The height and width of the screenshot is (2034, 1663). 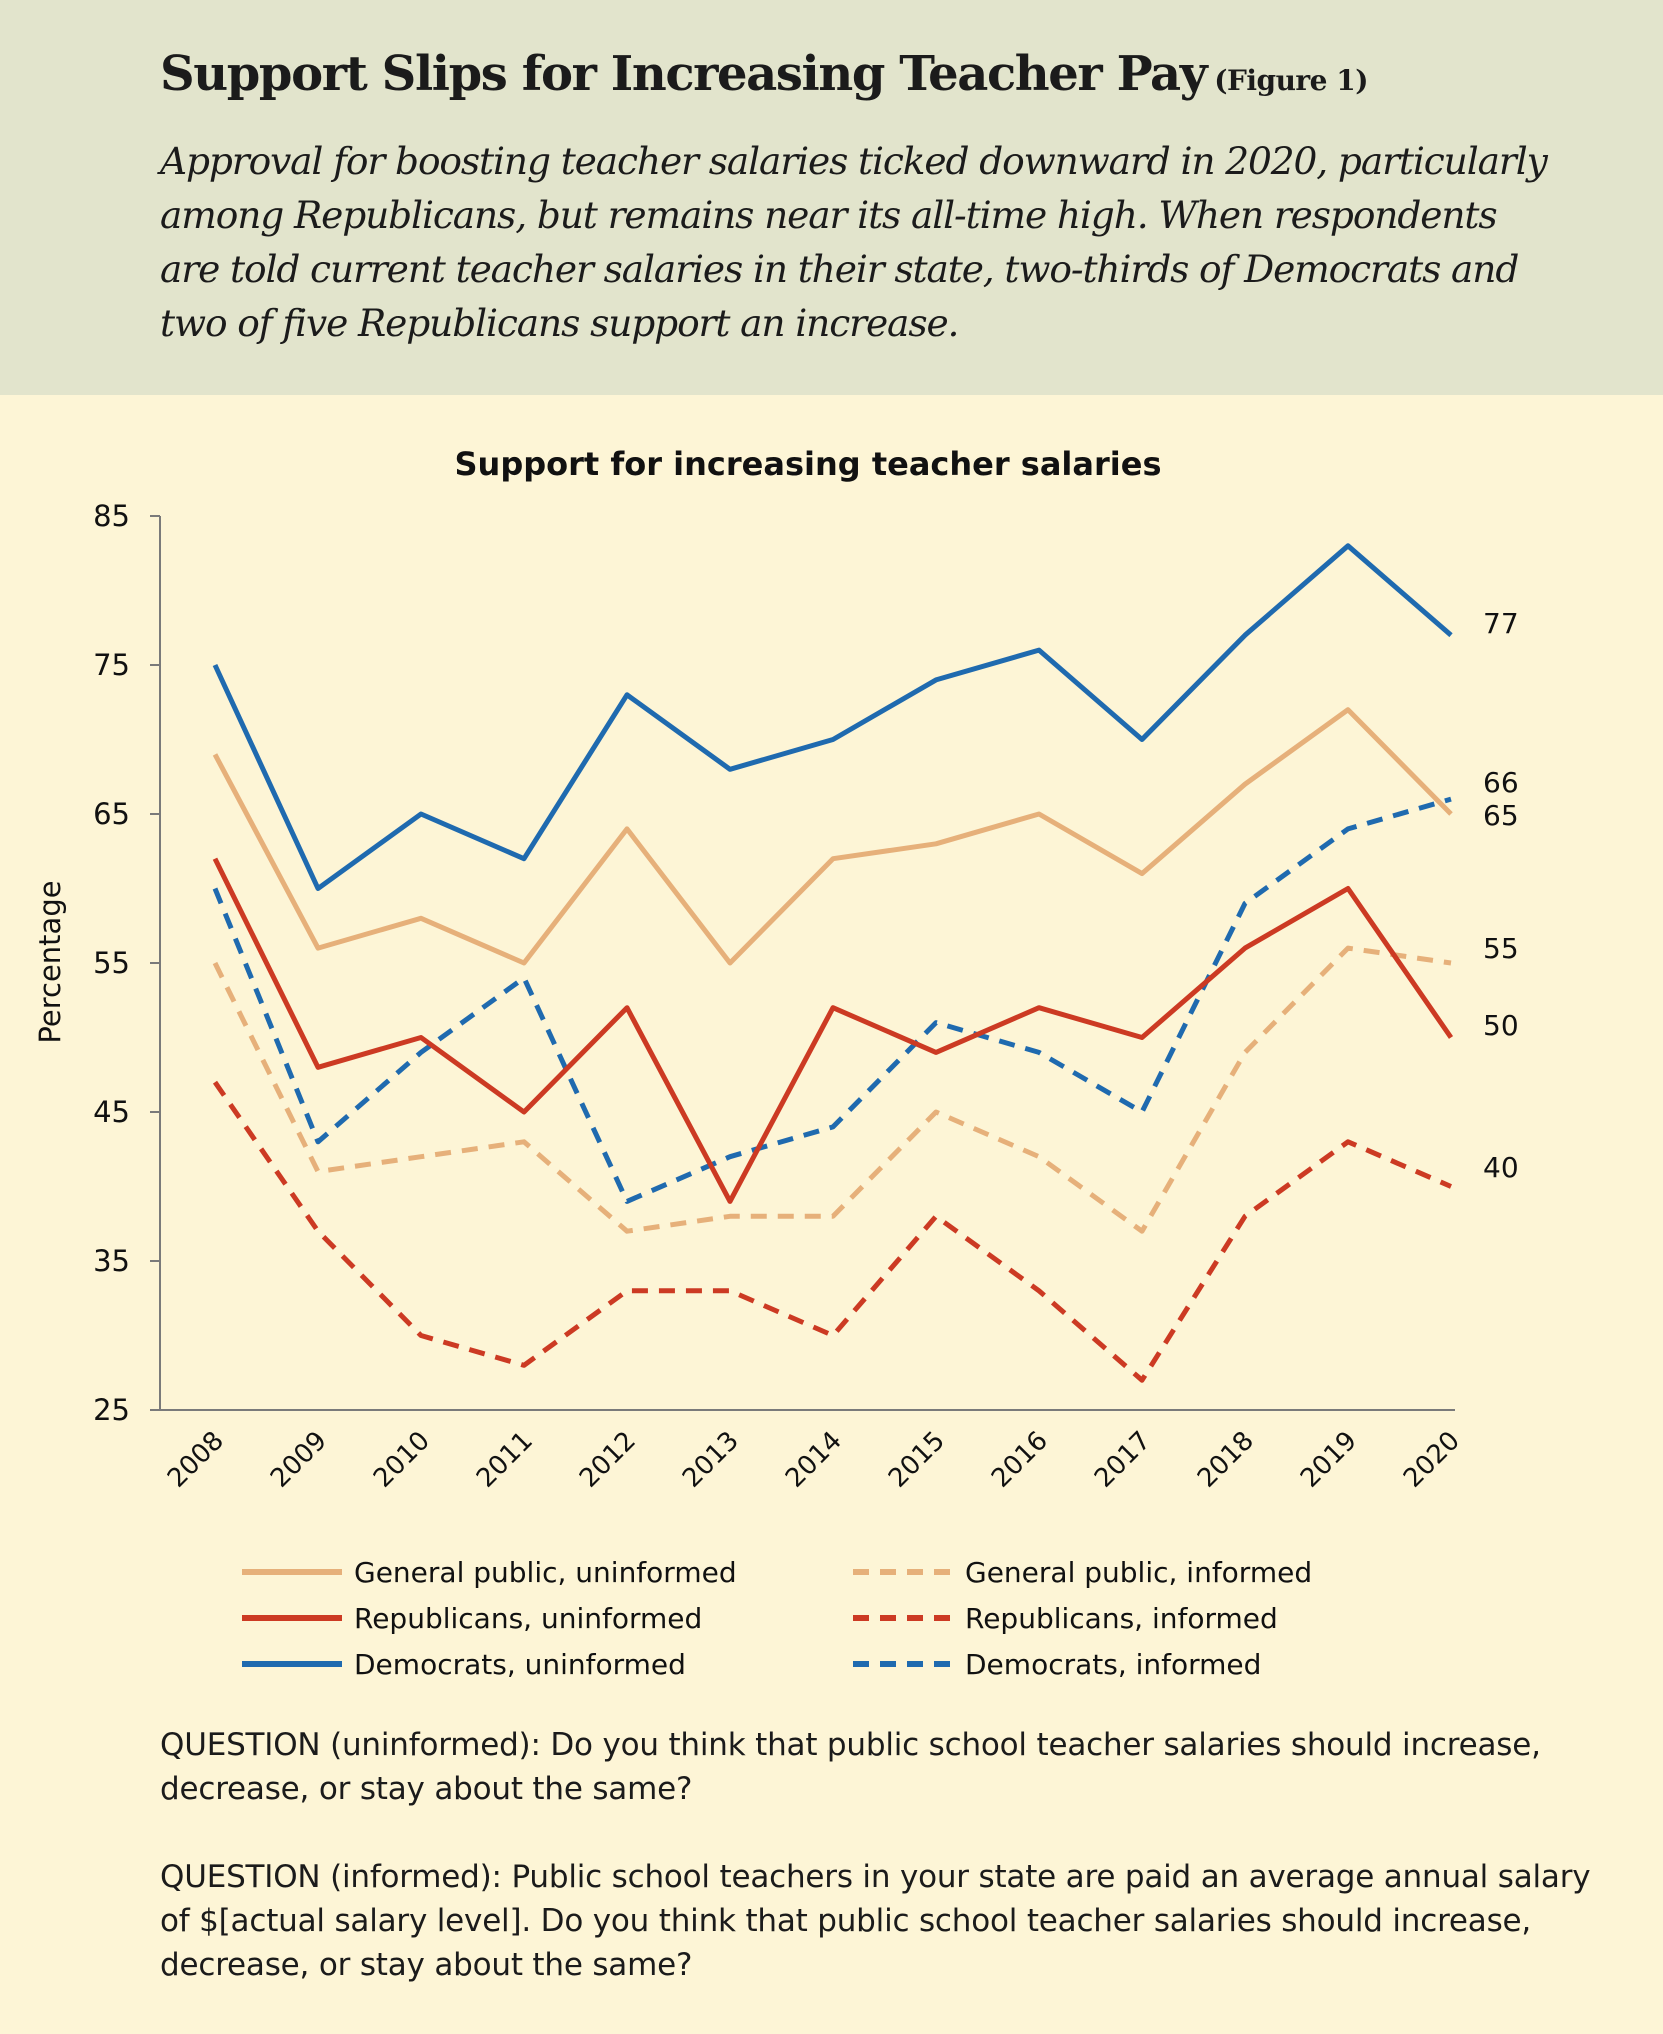 What do you see at coordinates (1020, 1460) in the screenshot?
I see `x-tick-label: 2016` at bounding box center [1020, 1460].